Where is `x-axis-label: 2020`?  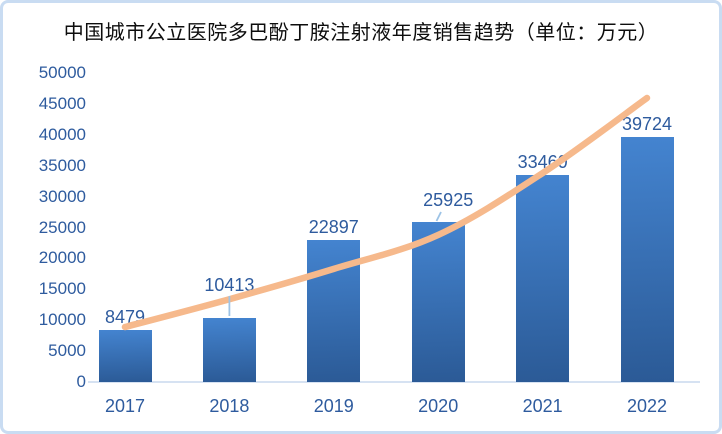 x-axis-label: 2020 is located at coordinates (438, 406).